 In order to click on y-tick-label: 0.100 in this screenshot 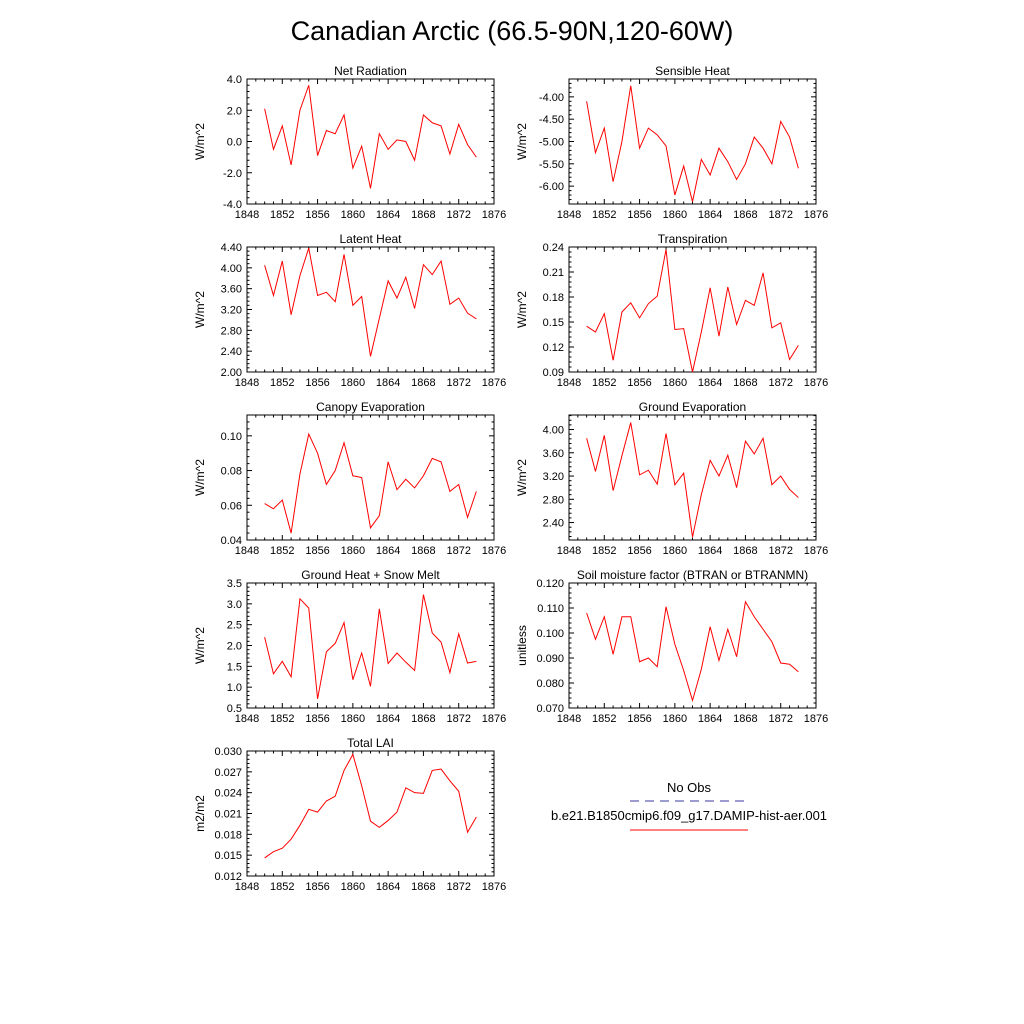, I will do `click(550, 634)`.